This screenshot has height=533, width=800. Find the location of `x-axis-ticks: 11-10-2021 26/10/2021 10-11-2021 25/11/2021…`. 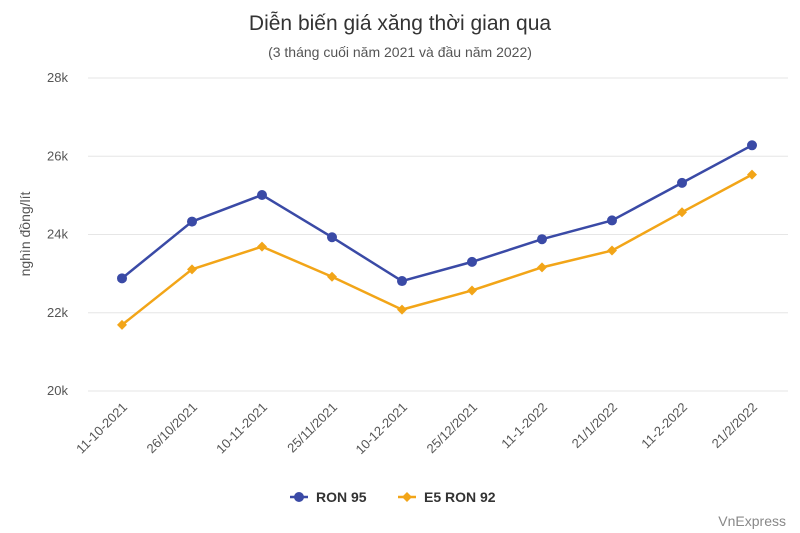

x-axis-ticks: 11-10-2021 26/10/2021 10-11-2021 25/11/2021… is located at coordinates (416, 429).